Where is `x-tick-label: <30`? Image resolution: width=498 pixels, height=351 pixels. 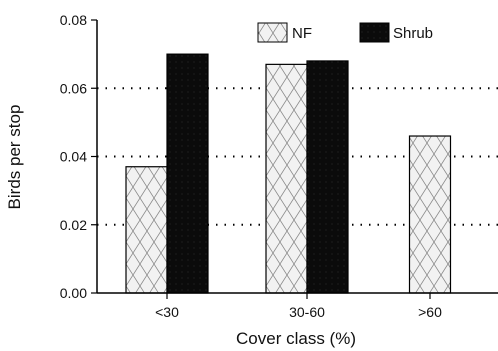 x-tick-label: <30 is located at coordinates (167, 312).